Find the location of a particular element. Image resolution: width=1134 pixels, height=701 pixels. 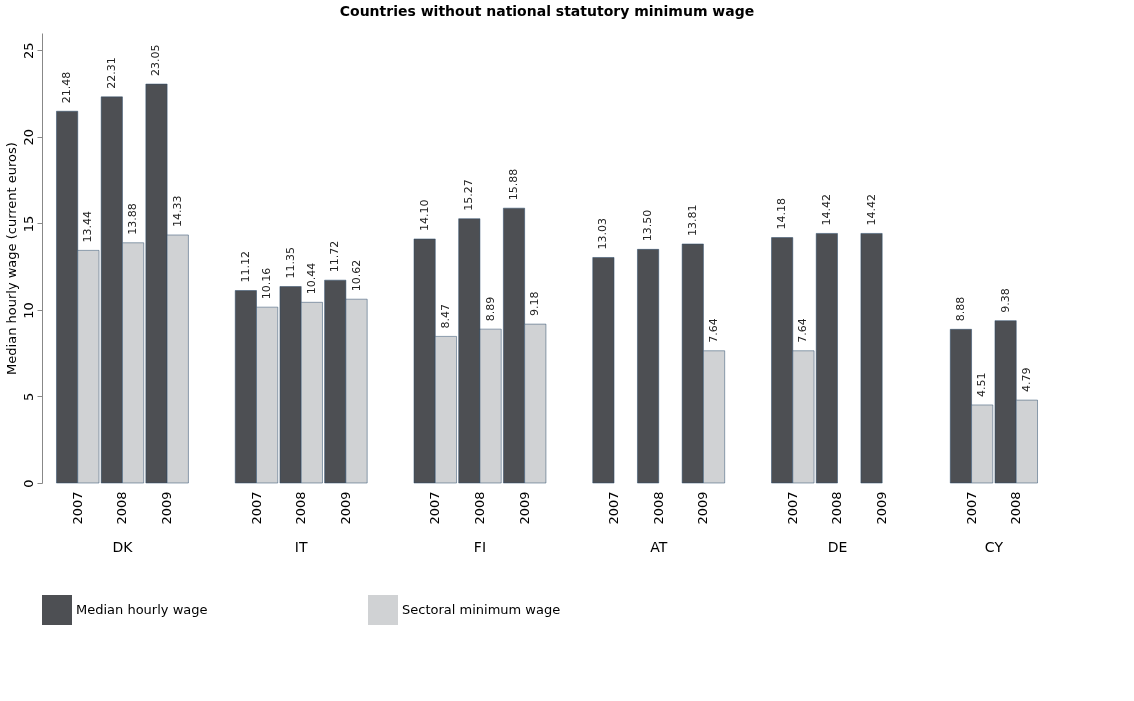

data-label: 14.33 is located at coordinates (177, 211).